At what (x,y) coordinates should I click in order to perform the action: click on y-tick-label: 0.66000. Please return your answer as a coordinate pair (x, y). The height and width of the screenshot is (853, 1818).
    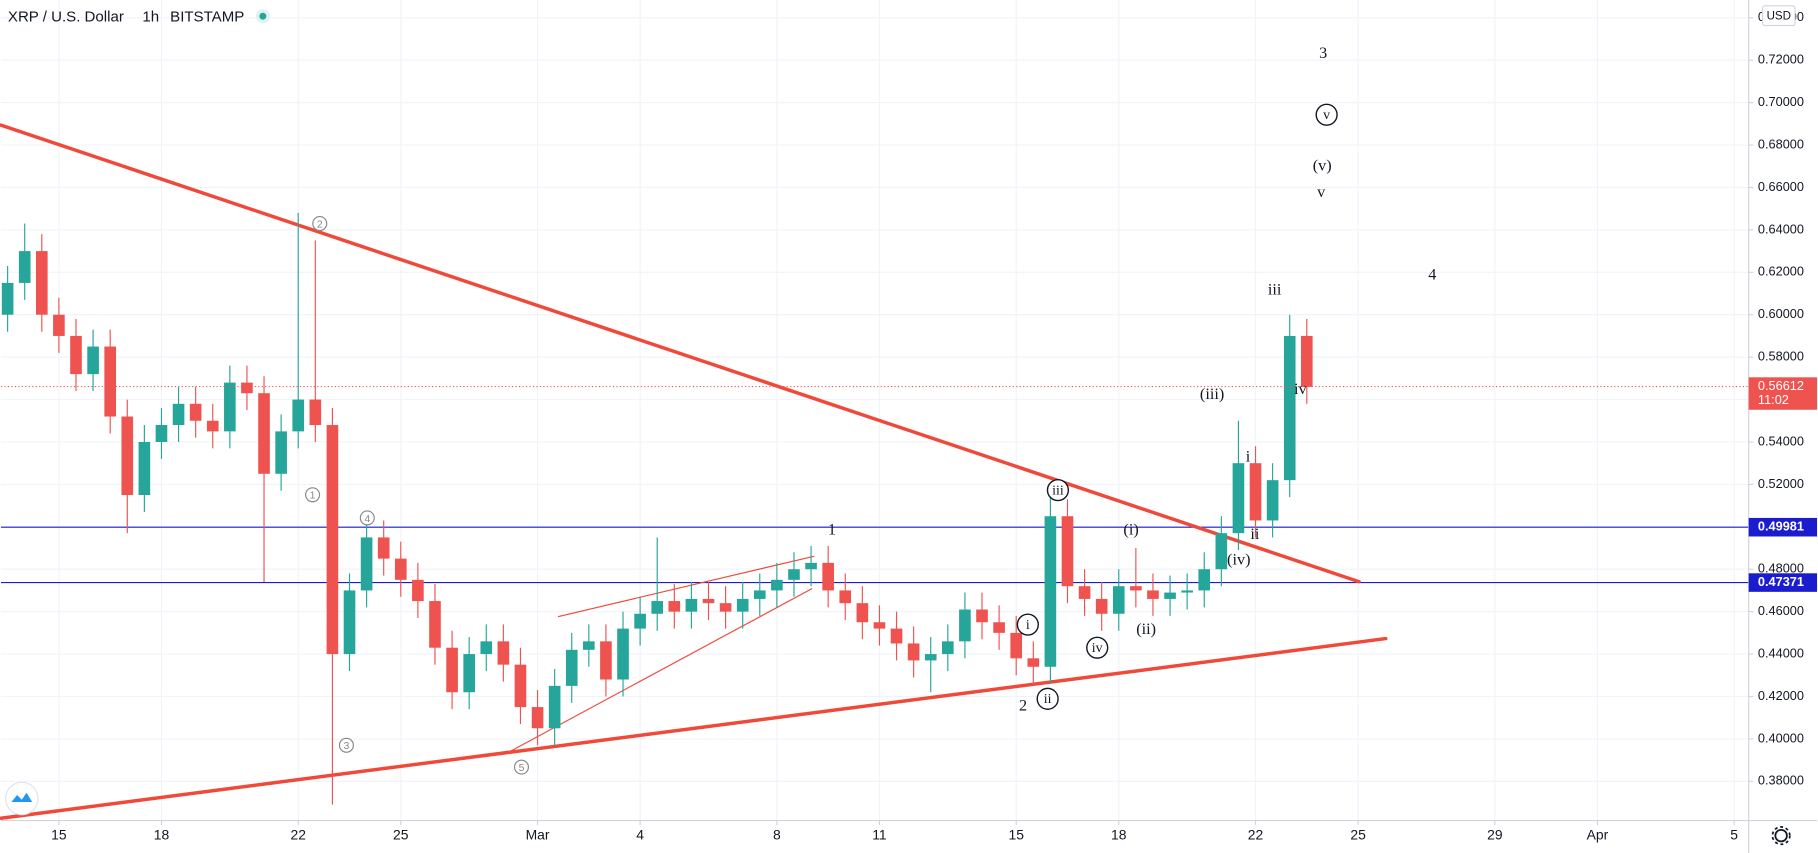
    Looking at the image, I should click on (1781, 186).